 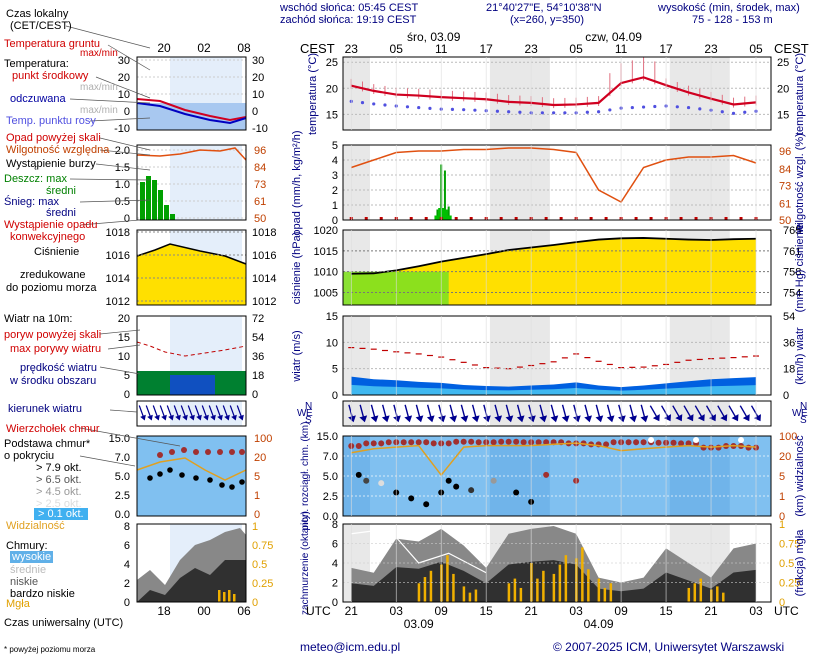 What do you see at coordinates (613, 37) in the screenshot?
I see `day-2-top-label: czw, 04.09` at bounding box center [613, 37].